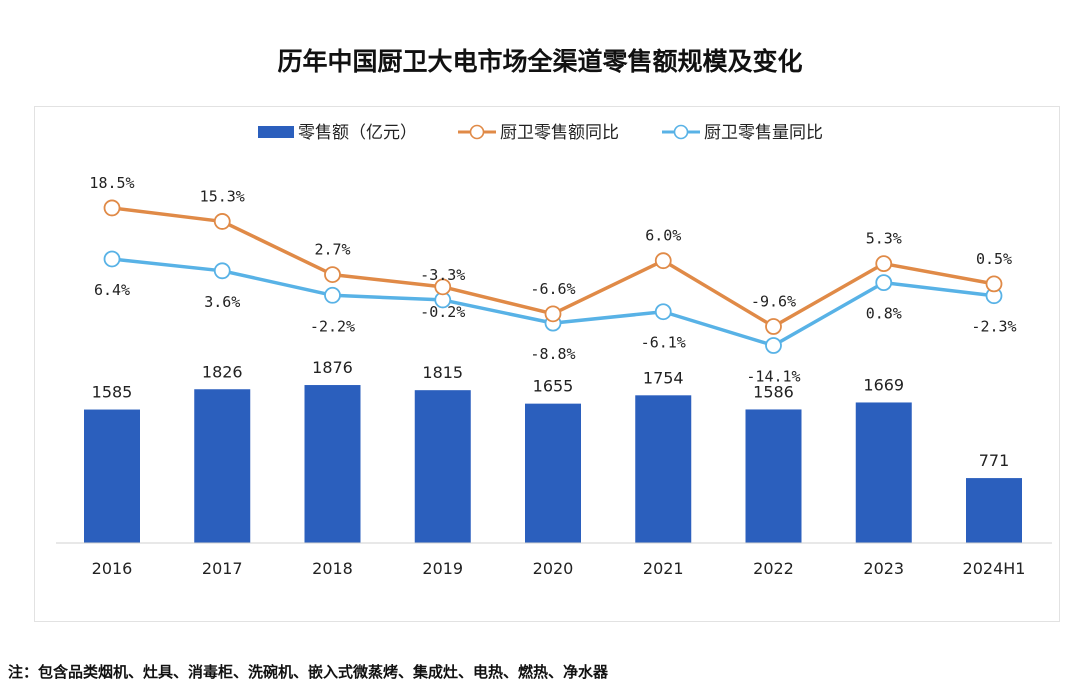 This screenshot has width=1080, height=689. What do you see at coordinates (112, 208) in the screenshot?
I see `sales-yoy-point-2016` at bounding box center [112, 208].